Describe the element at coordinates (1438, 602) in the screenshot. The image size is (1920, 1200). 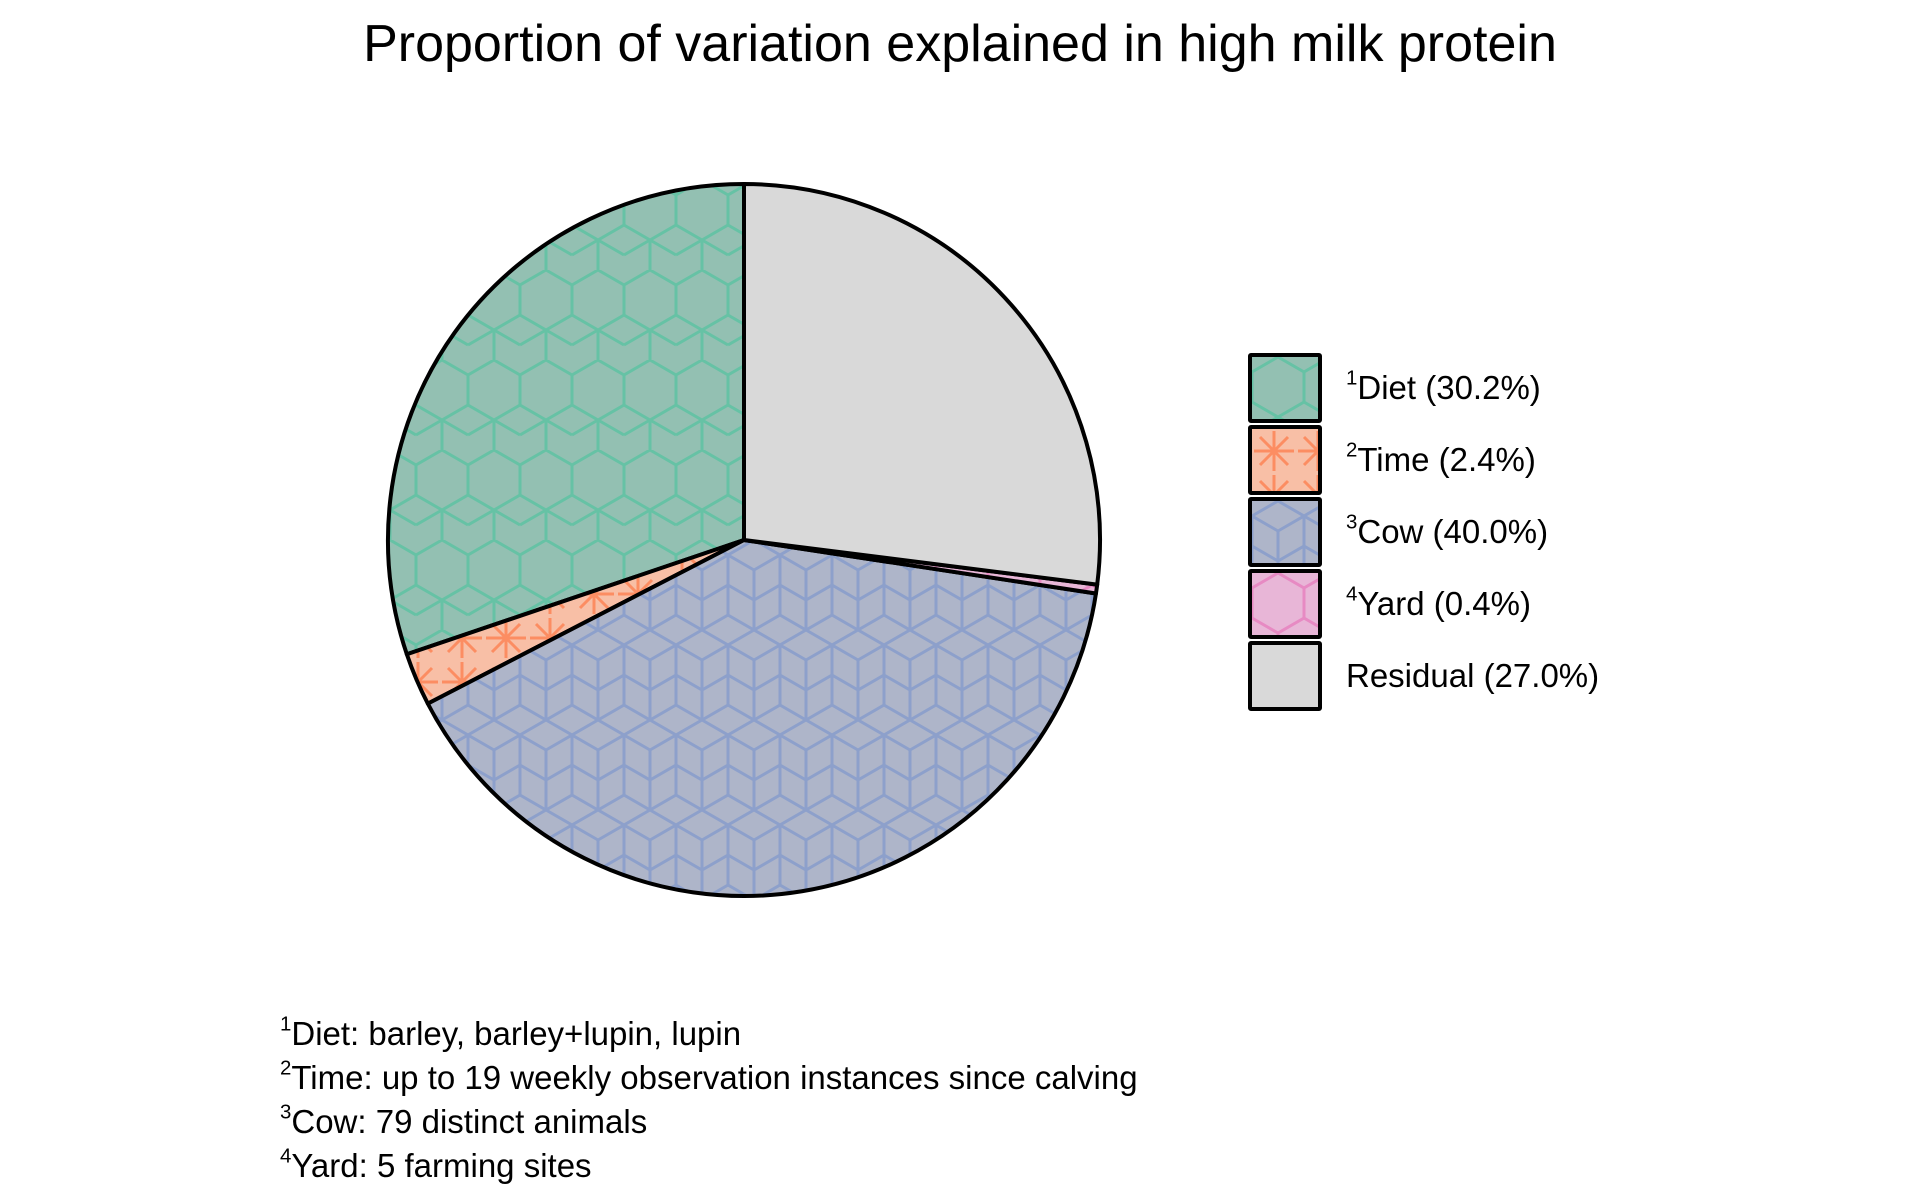
I see `legend-label-yard: 4Yard (0.4%)` at that location.